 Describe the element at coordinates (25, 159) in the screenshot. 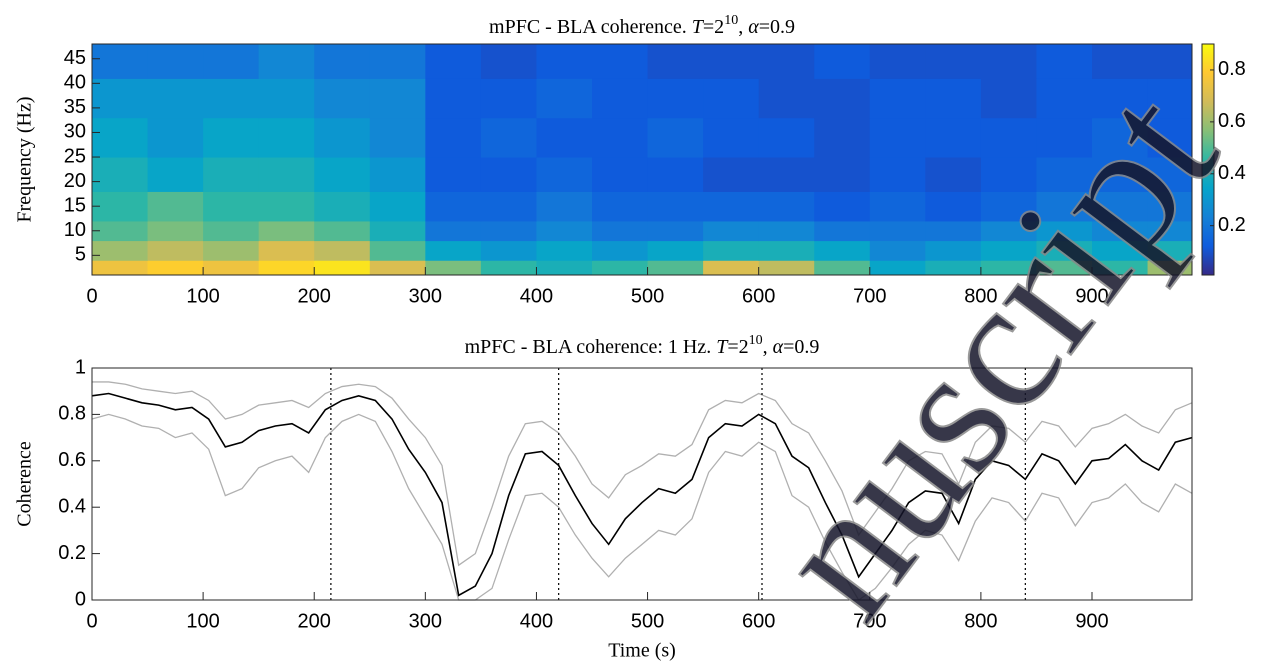

I see `y-axis-label: Frequency (Hz)` at that location.